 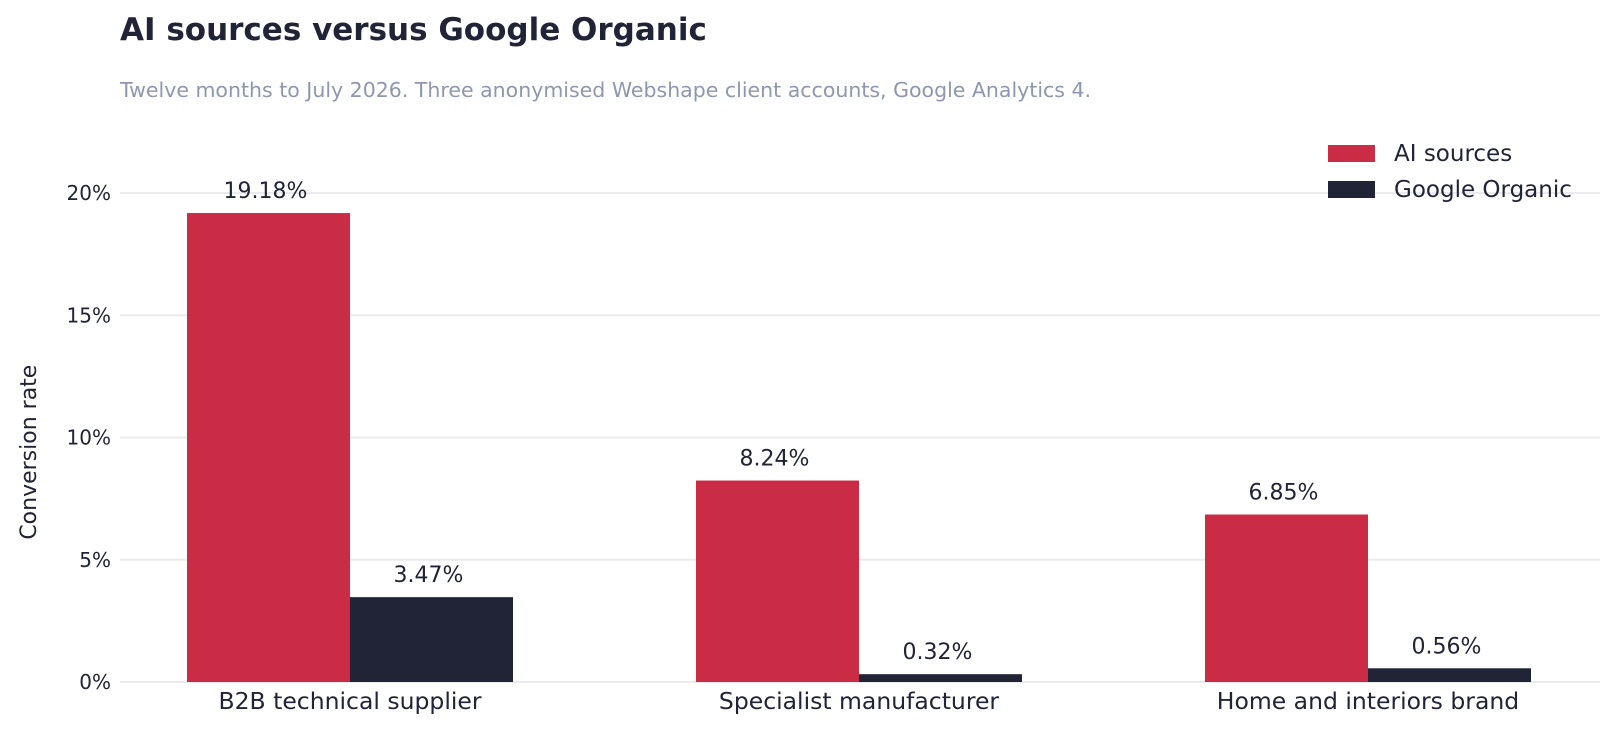 What do you see at coordinates (95, 560) in the screenshot?
I see `y-tick-label: 5%` at bounding box center [95, 560].